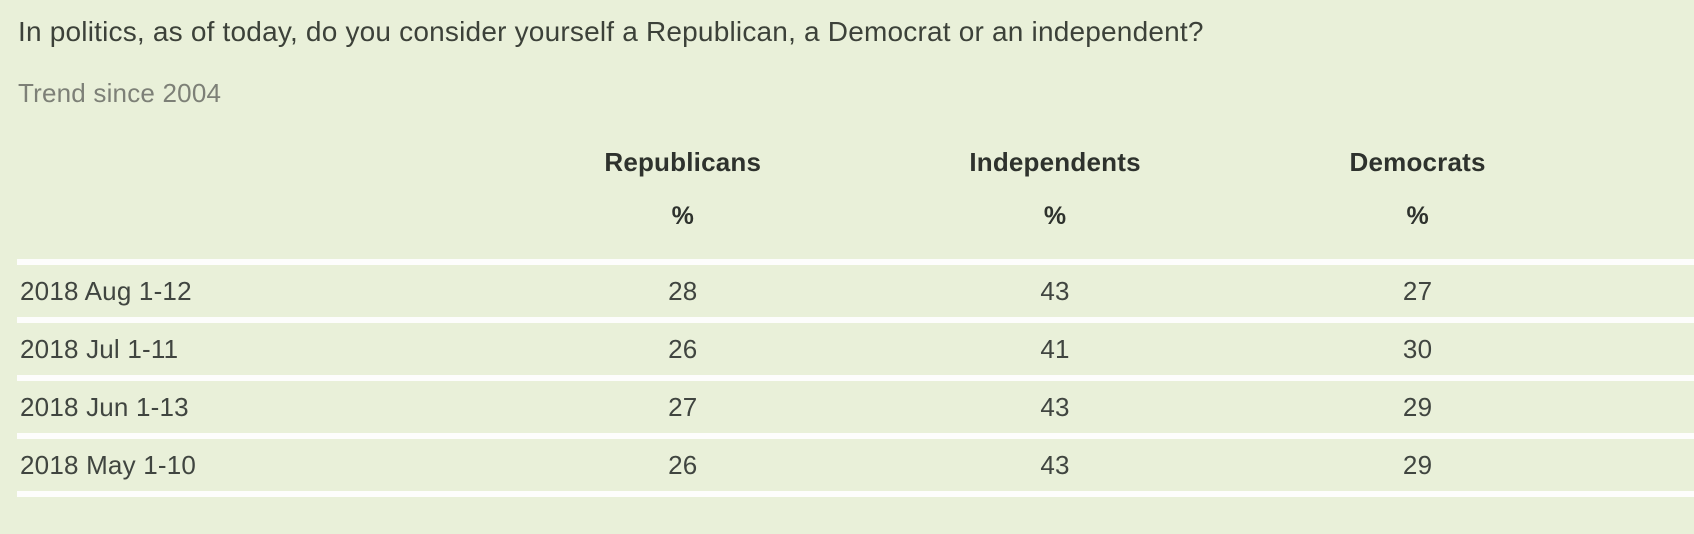  I want to click on column-header-democrats: Democrats, so click(1417, 162).